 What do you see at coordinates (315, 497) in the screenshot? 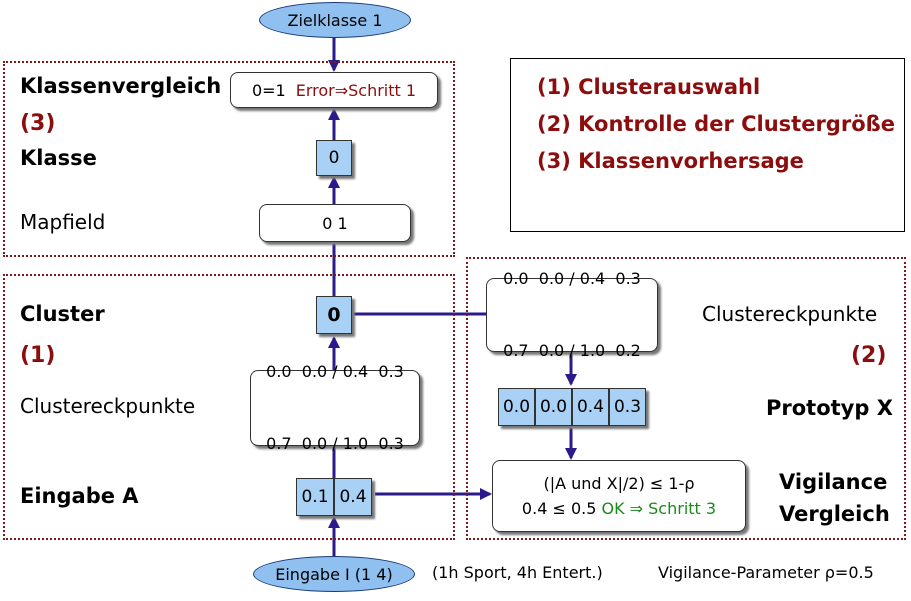
I see `eingabe-cell-1: 0.1` at bounding box center [315, 497].